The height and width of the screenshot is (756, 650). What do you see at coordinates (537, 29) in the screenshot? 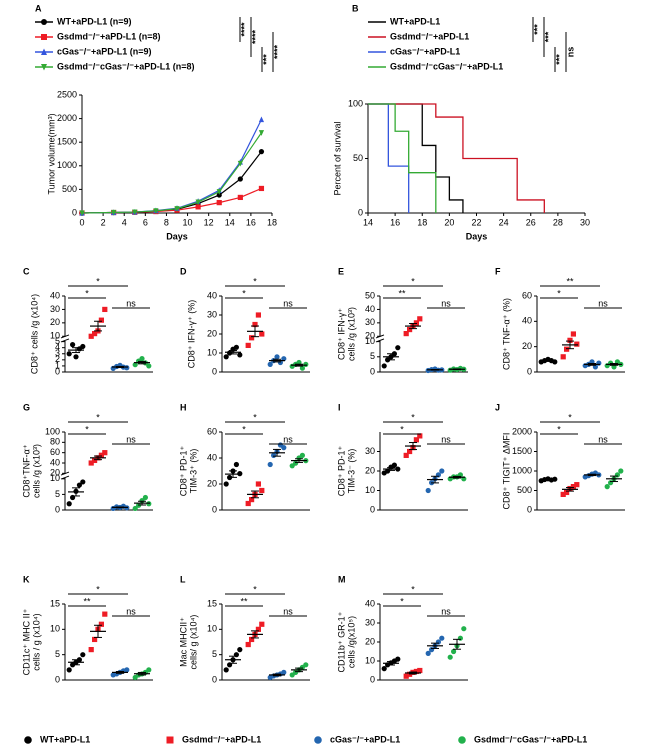
I see `significance-label: ***` at bounding box center [537, 29].